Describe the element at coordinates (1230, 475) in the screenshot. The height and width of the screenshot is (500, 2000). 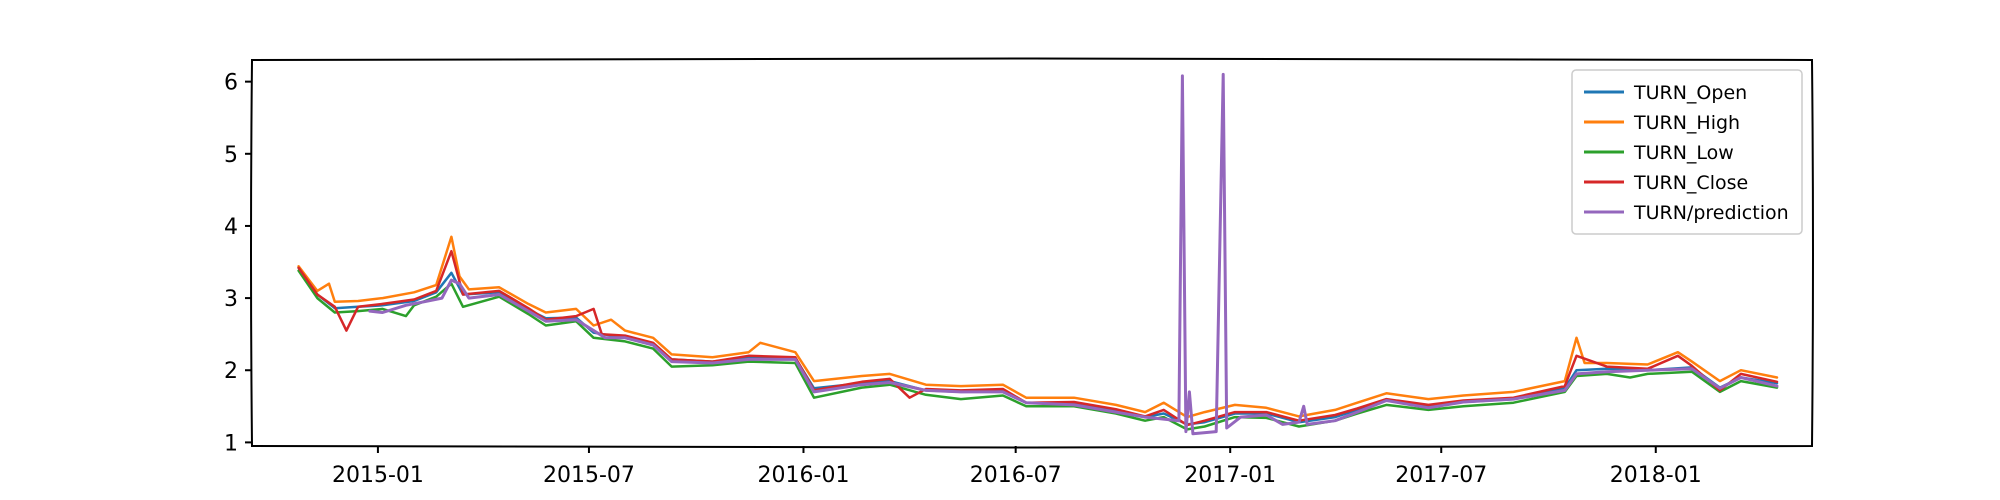
I see `x-tick-label: 2017-01` at that location.